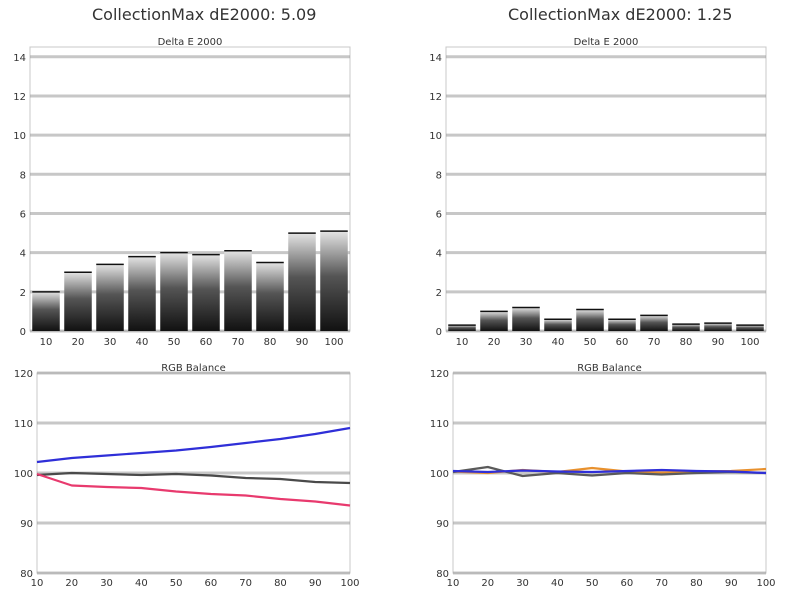  I want to click on left-chart-title: CollectionMax dE2000: 5.09, so click(204, 14).